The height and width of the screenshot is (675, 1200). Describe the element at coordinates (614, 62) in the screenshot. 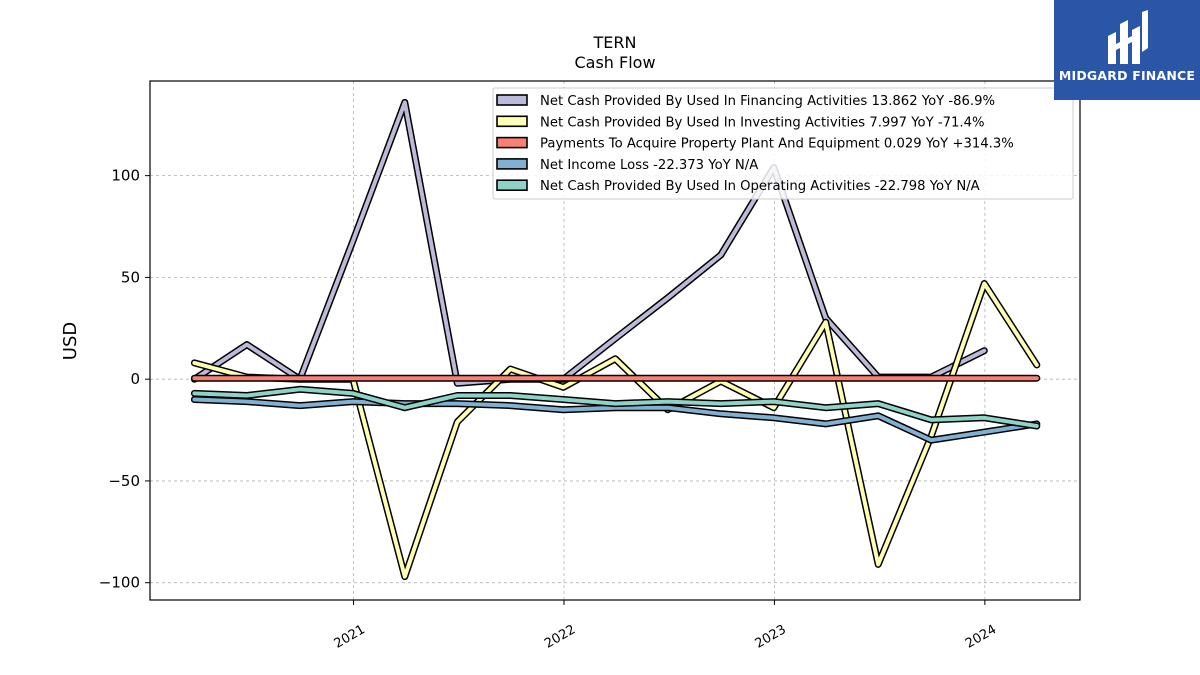

I see `chart-subtitle: Cash Flow` at that location.